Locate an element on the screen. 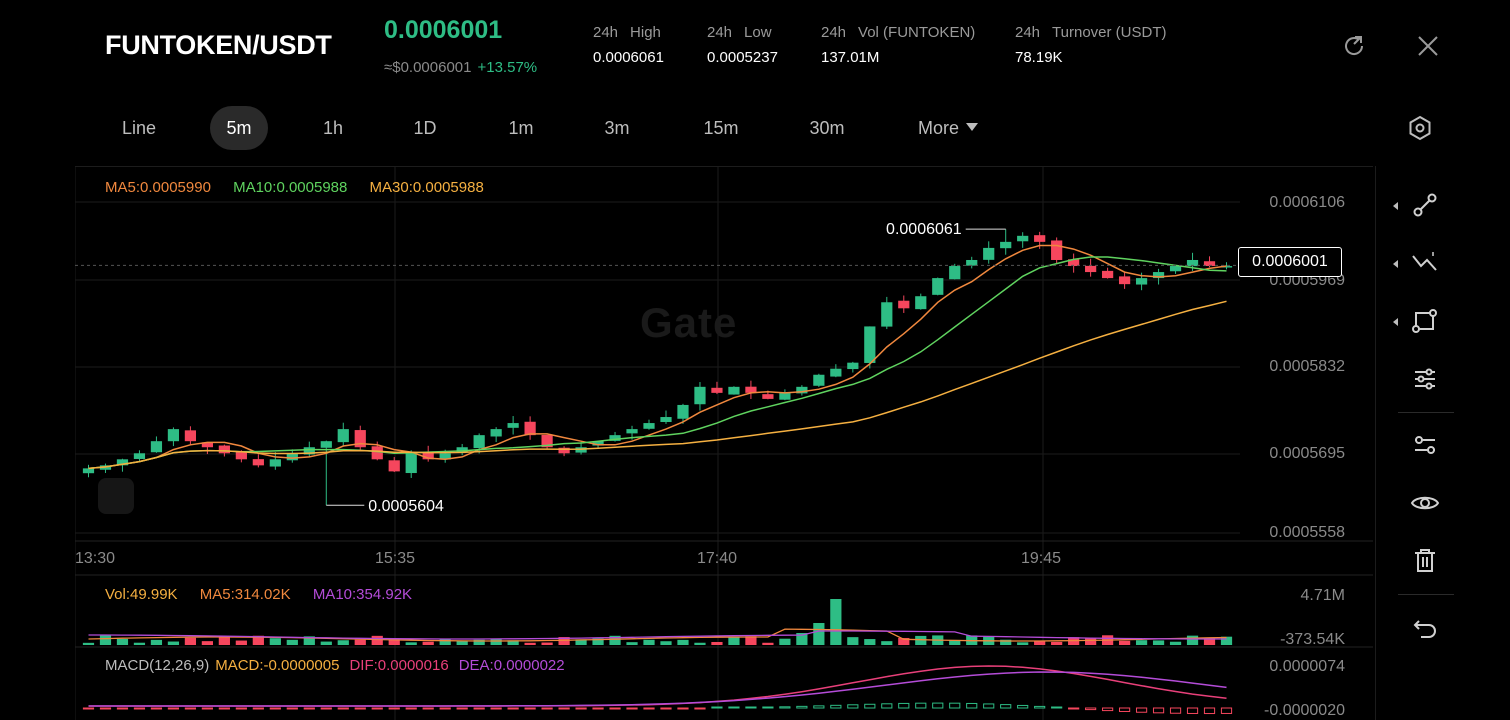  trash-icon is located at coordinates (1425, 561).